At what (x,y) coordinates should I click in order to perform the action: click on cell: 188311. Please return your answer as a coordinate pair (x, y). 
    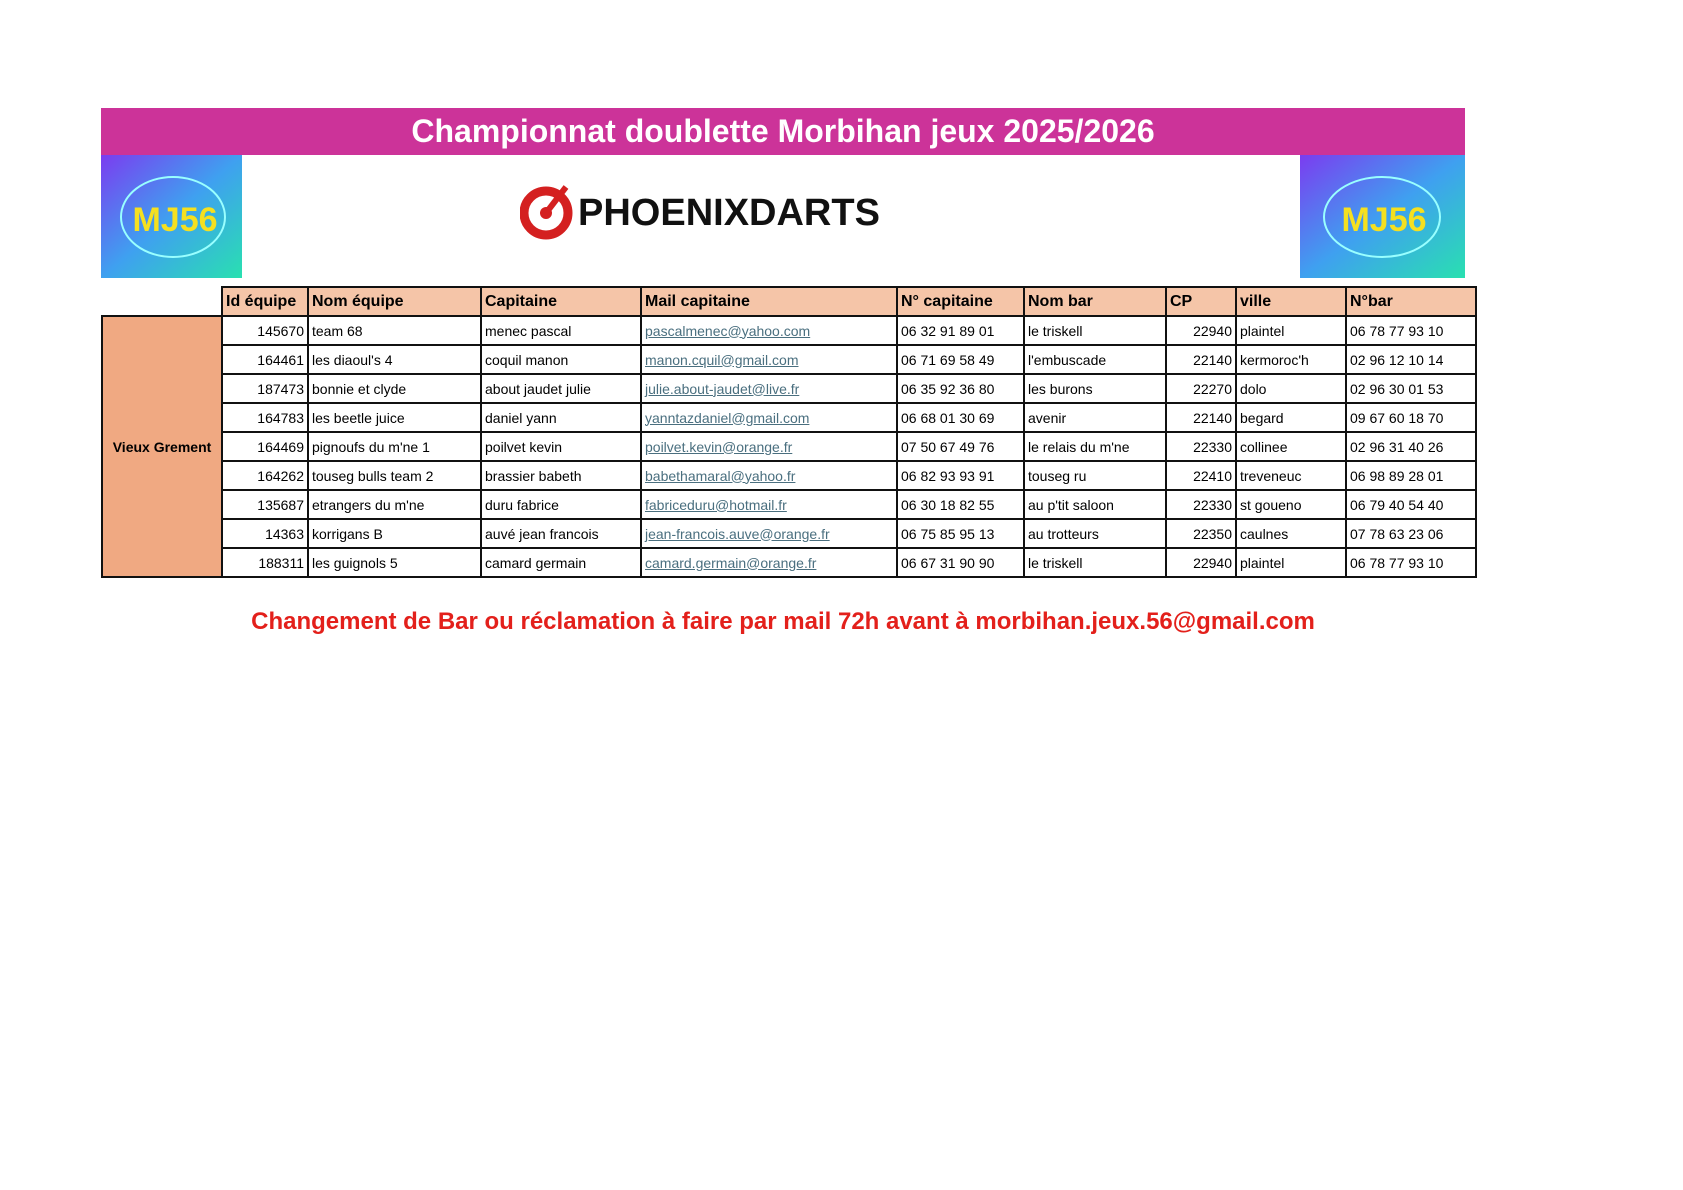
    Looking at the image, I should click on (265, 562).